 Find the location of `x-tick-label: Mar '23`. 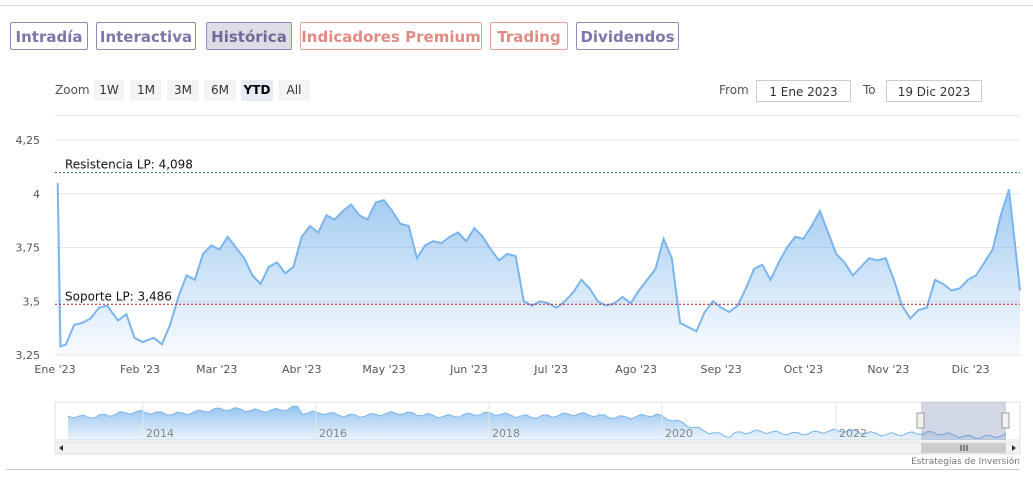

x-tick-label: Mar '23 is located at coordinates (216, 369).